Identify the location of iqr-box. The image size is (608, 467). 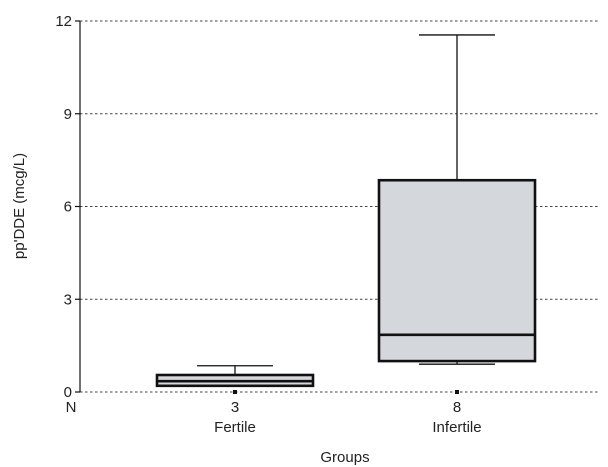
(457, 270).